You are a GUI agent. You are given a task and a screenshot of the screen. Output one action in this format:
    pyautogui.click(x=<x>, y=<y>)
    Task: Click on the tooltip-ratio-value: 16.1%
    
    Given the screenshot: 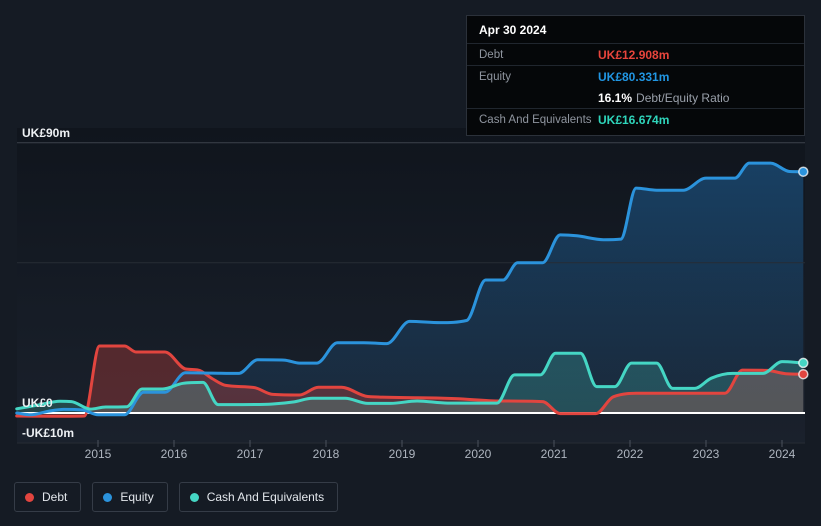 What is the action you would take?
    pyautogui.click(x=615, y=97)
    